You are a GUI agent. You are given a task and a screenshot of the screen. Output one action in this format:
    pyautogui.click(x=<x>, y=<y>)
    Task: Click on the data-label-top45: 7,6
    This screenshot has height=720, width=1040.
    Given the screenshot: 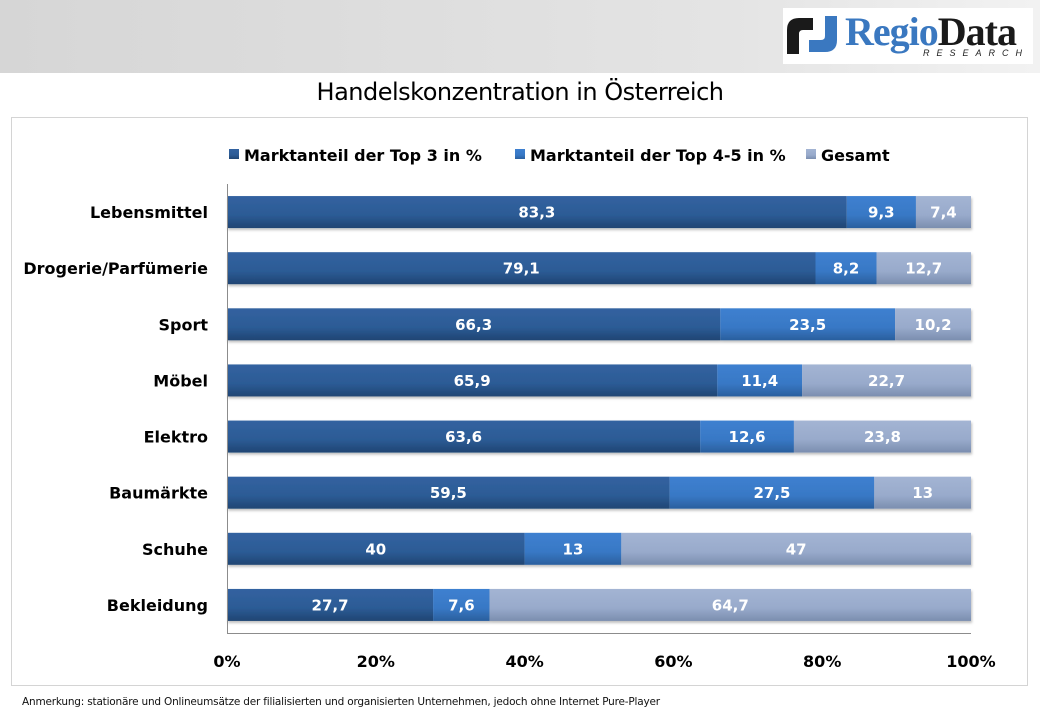 What is the action you would take?
    pyautogui.click(x=461, y=605)
    